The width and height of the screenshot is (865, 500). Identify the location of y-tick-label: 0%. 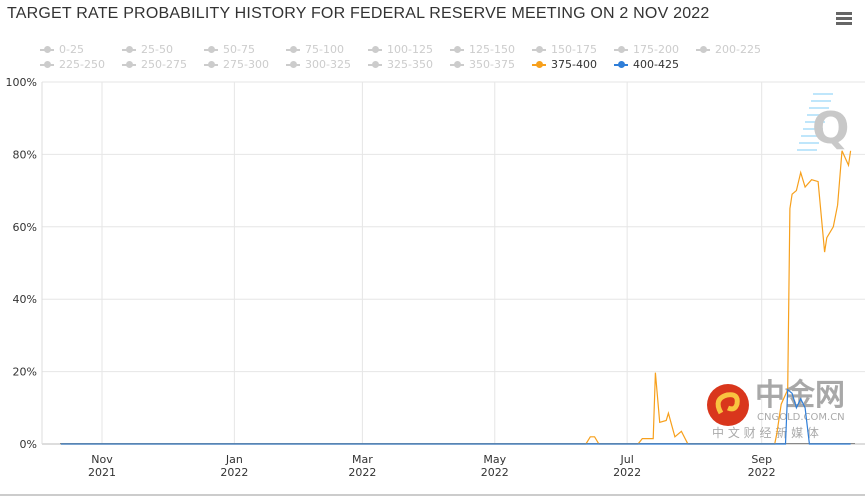
(28, 444).